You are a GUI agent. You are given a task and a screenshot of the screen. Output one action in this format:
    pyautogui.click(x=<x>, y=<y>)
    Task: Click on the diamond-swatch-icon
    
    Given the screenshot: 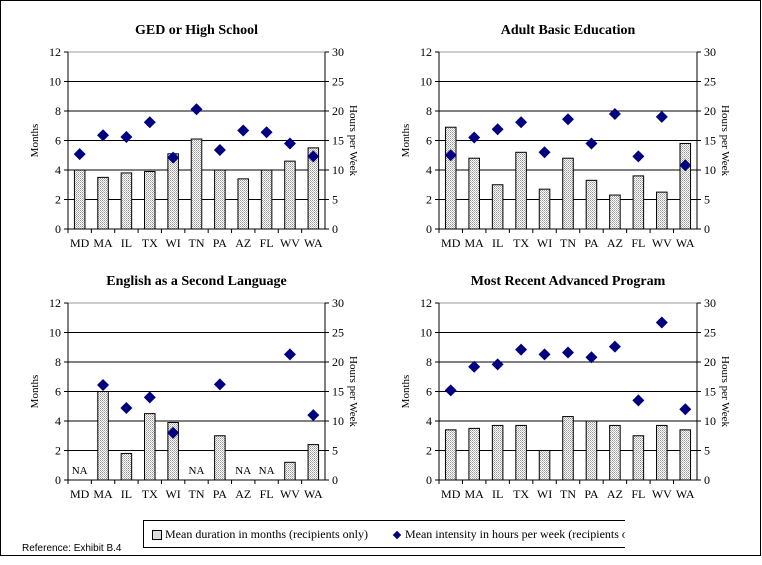 What is the action you would take?
    pyautogui.click(x=397, y=534)
    